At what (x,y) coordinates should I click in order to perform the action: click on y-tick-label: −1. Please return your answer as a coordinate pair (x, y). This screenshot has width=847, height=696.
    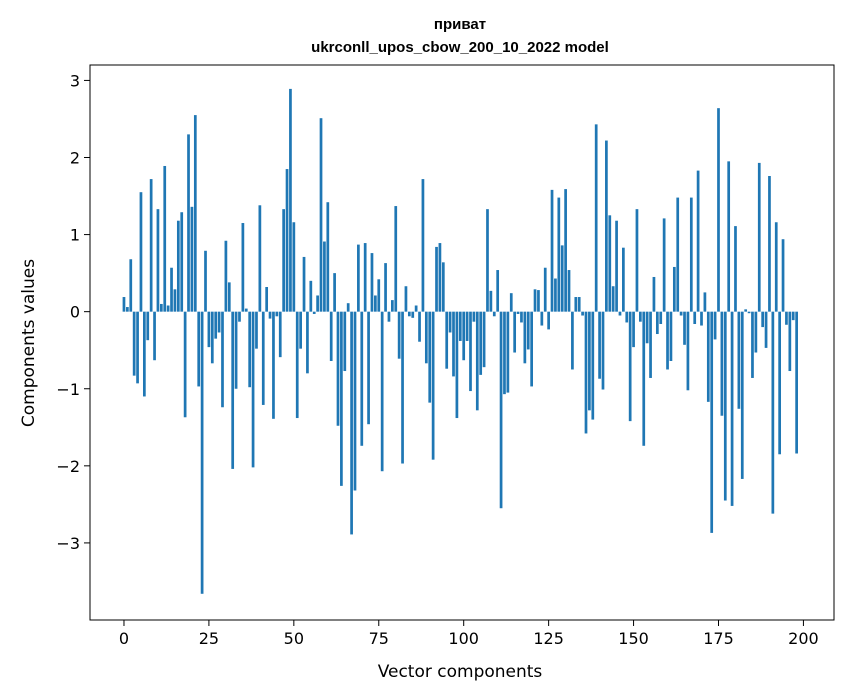
    Looking at the image, I should click on (68, 389).